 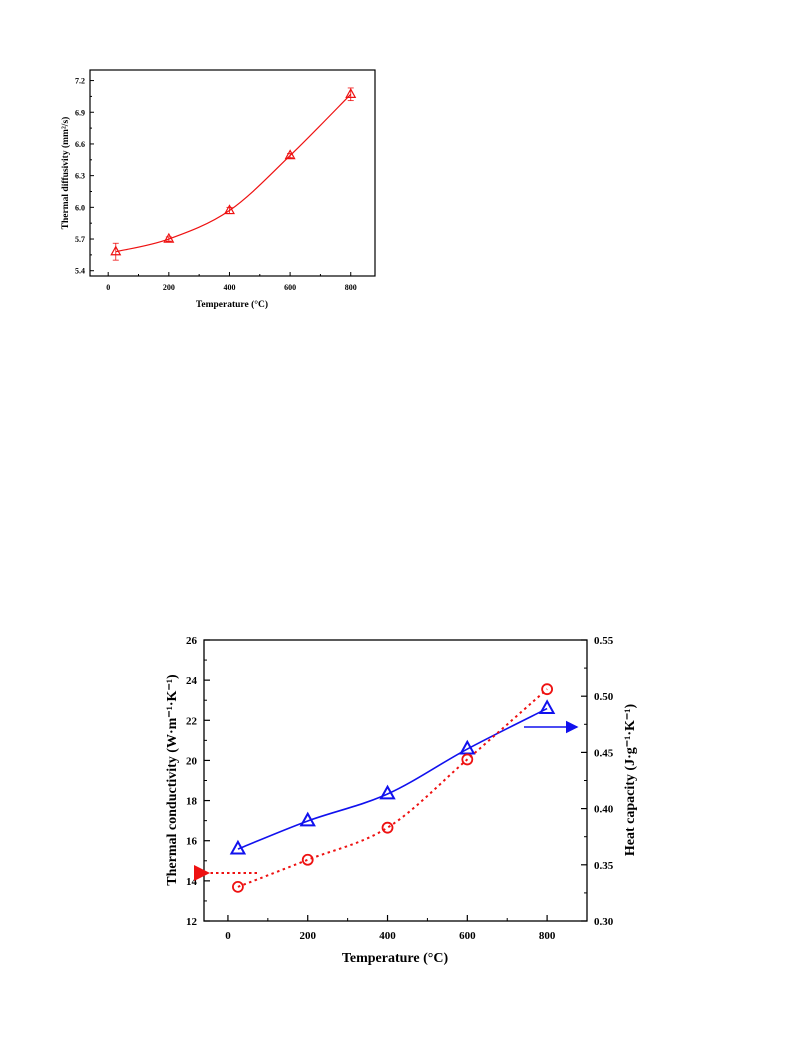 I want to click on chart2-x-tick-label: 800, so click(x=547, y=936).